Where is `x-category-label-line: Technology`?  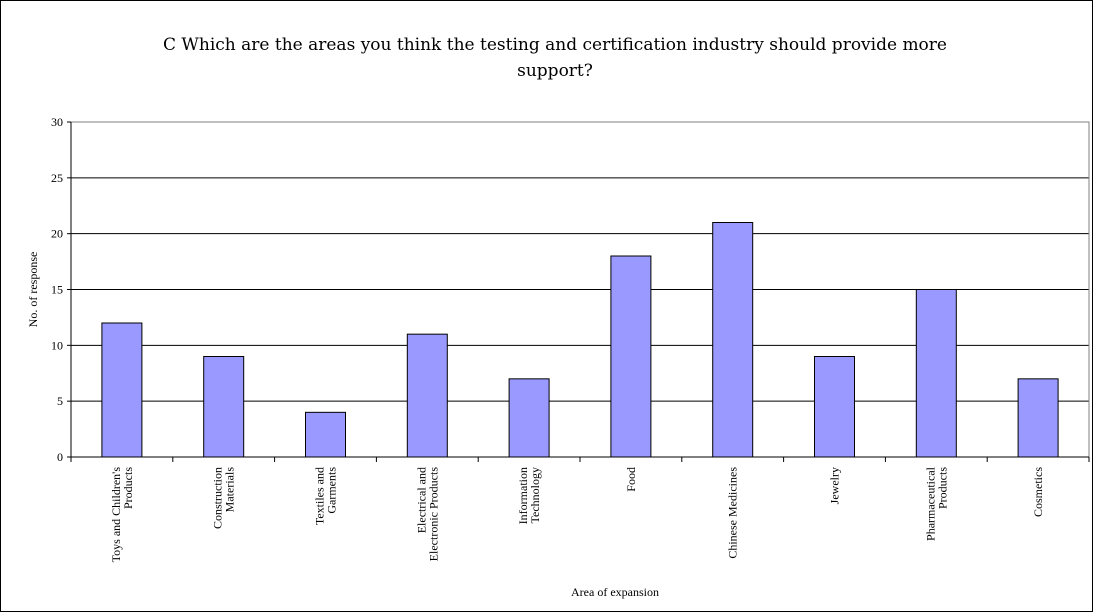 x-category-label-line: Technology is located at coordinates (535, 495).